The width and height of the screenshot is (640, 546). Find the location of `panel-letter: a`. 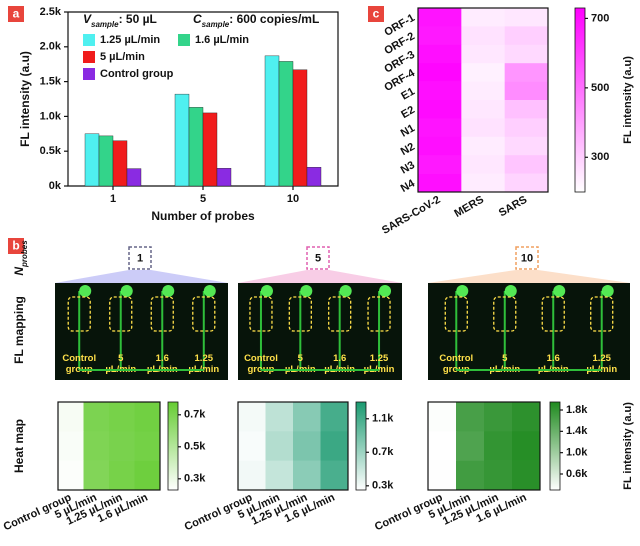

panel-letter: a is located at coordinates (16, 14).